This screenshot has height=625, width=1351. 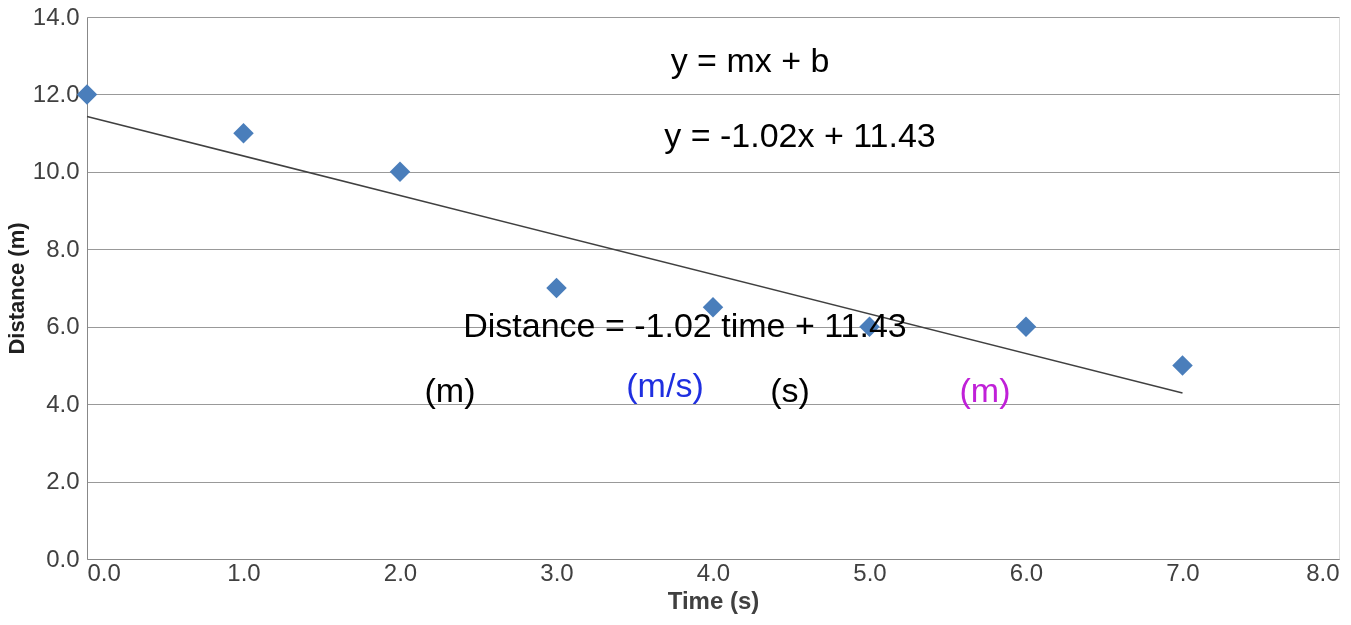 What do you see at coordinates (63, 403) in the screenshot?
I see `y-tick-label: 4.0` at bounding box center [63, 403].